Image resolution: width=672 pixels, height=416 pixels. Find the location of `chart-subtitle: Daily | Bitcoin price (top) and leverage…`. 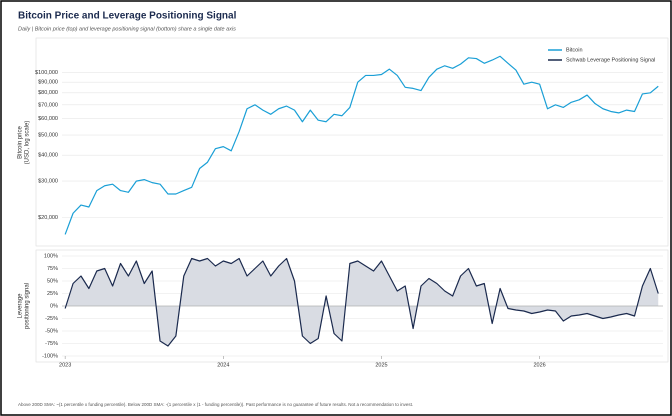

chart-subtitle: Daily | Bitcoin price (top) and leverage… is located at coordinates (127, 29).